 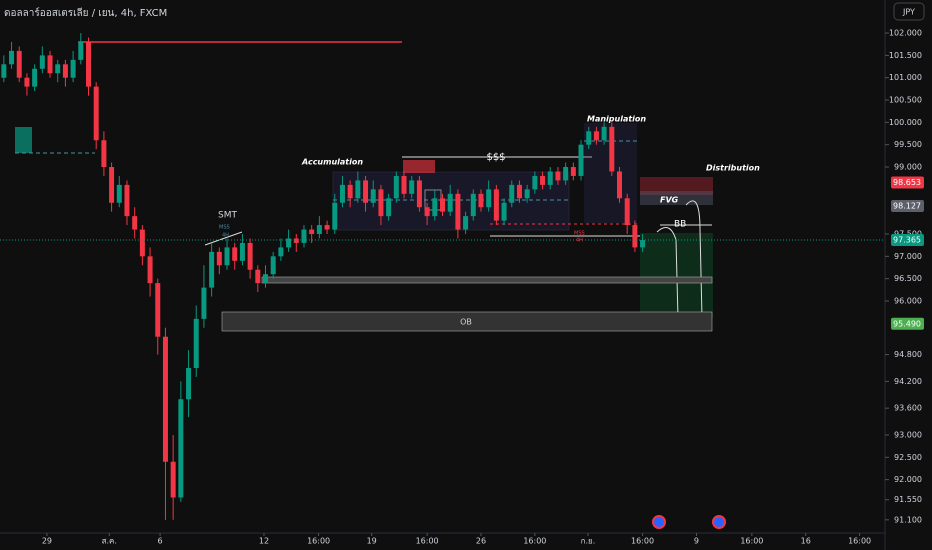 I want to click on y-tick-label: 92.000, so click(x=908, y=479).